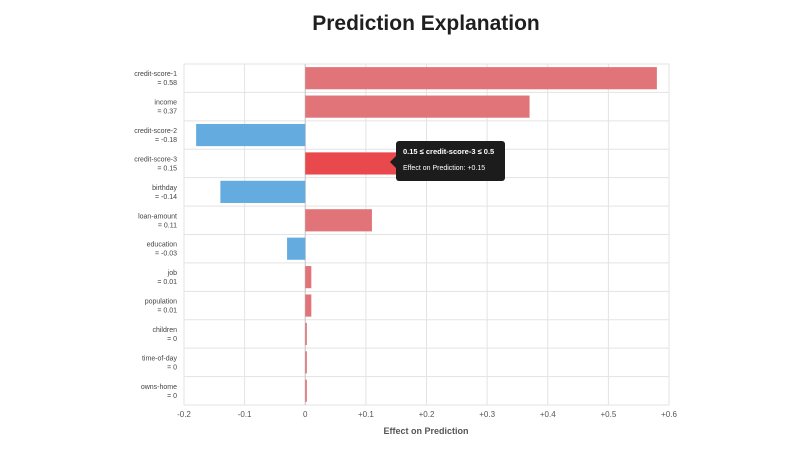 The image size is (800, 450). What do you see at coordinates (305, 414) in the screenshot?
I see `x-tick-label: 0` at bounding box center [305, 414].